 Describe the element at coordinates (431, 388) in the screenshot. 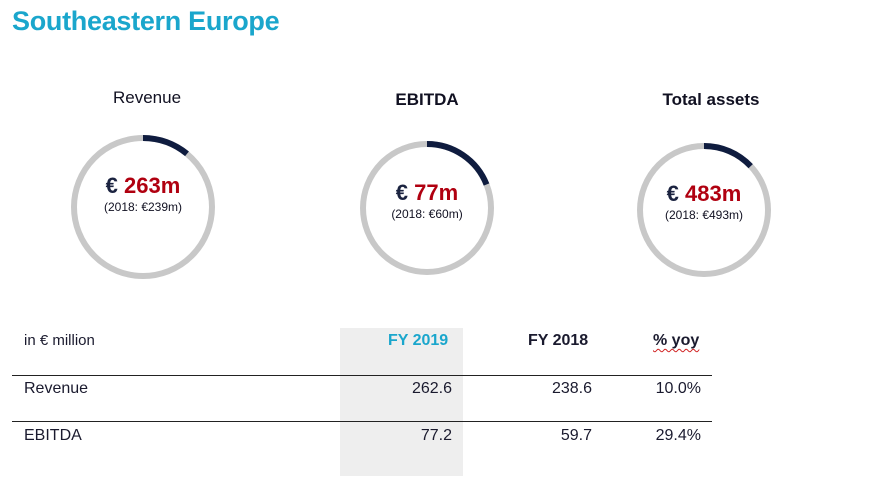

I see `cell-fy2019: 262.6` at that location.